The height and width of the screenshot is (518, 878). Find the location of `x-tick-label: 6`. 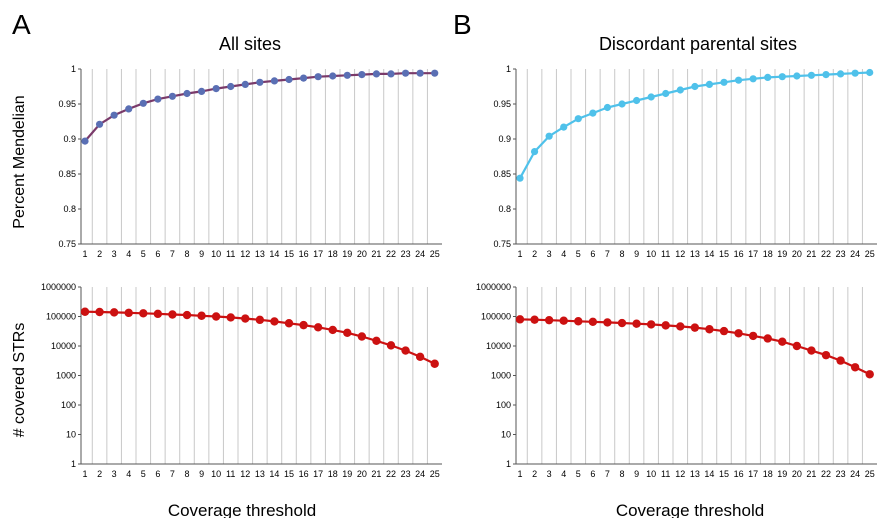

x-tick-label: 6 is located at coordinates (592, 474).